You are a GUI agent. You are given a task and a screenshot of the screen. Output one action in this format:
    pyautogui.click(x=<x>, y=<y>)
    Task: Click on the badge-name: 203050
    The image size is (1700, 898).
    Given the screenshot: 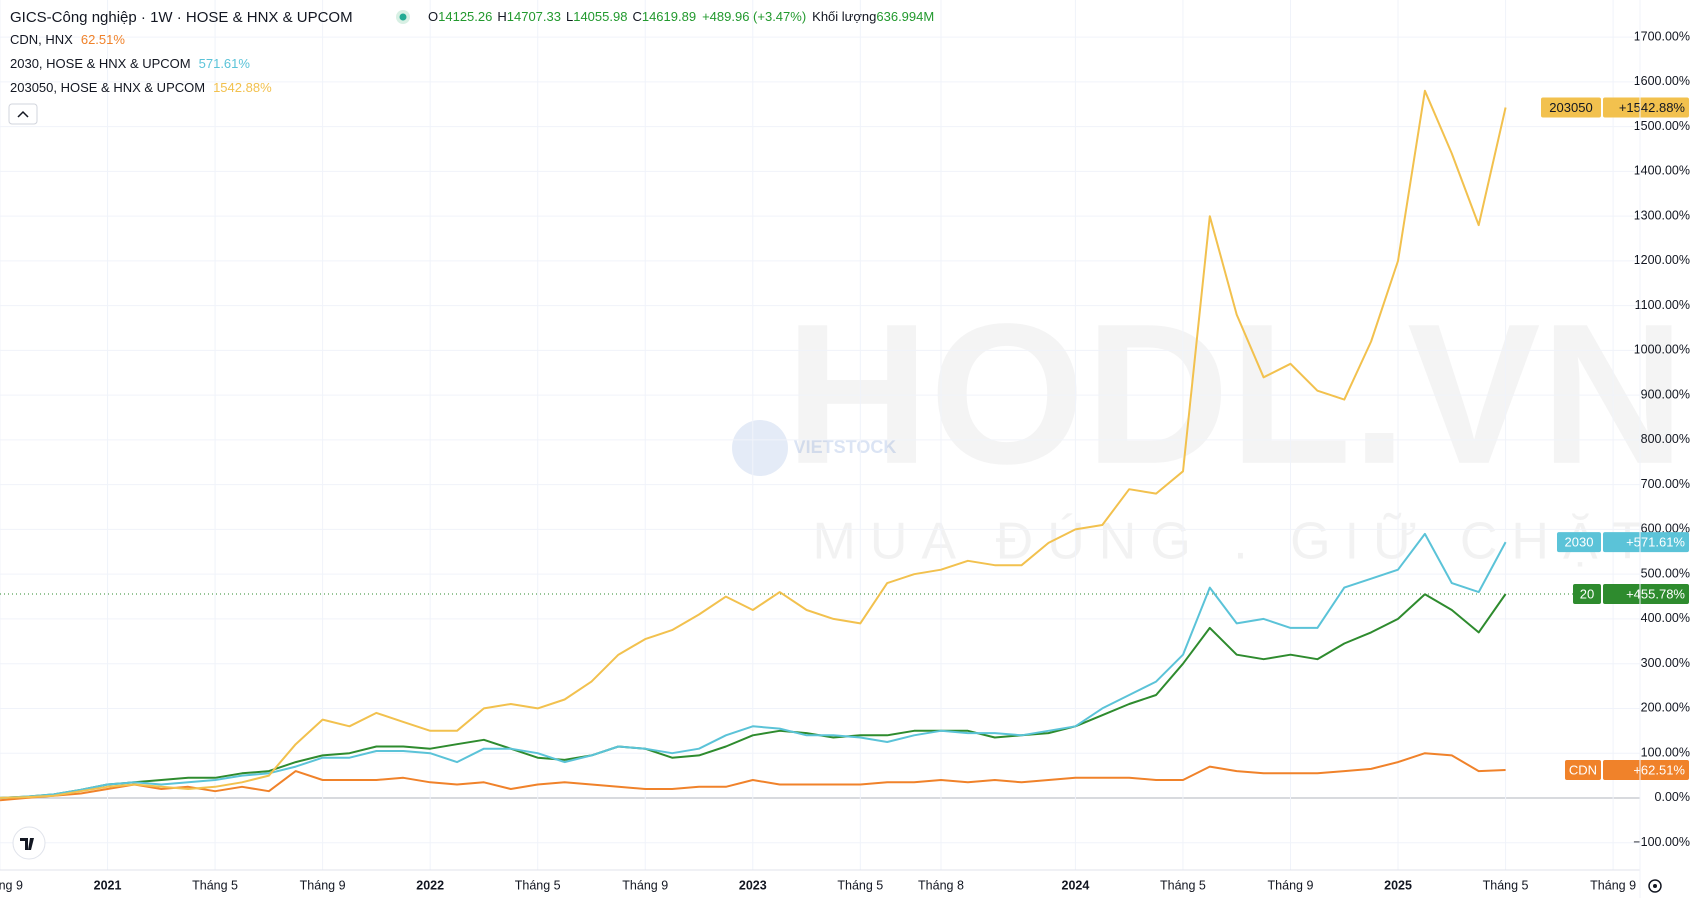 What is the action you would take?
    pyautogui.click(x=1570, y=107)
    